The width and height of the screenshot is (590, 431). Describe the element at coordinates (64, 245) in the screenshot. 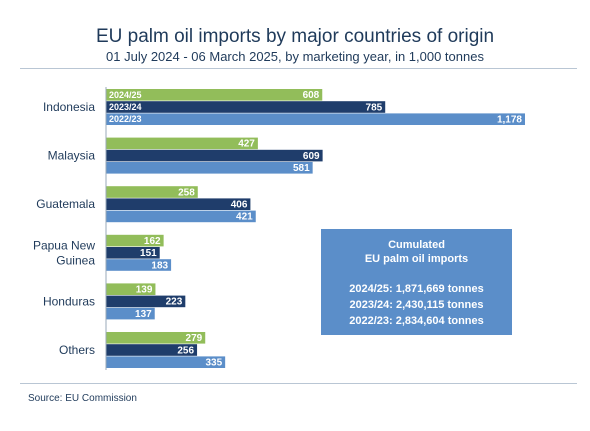

I see `category-label-papua-new-guinea: Papua New` at that location.